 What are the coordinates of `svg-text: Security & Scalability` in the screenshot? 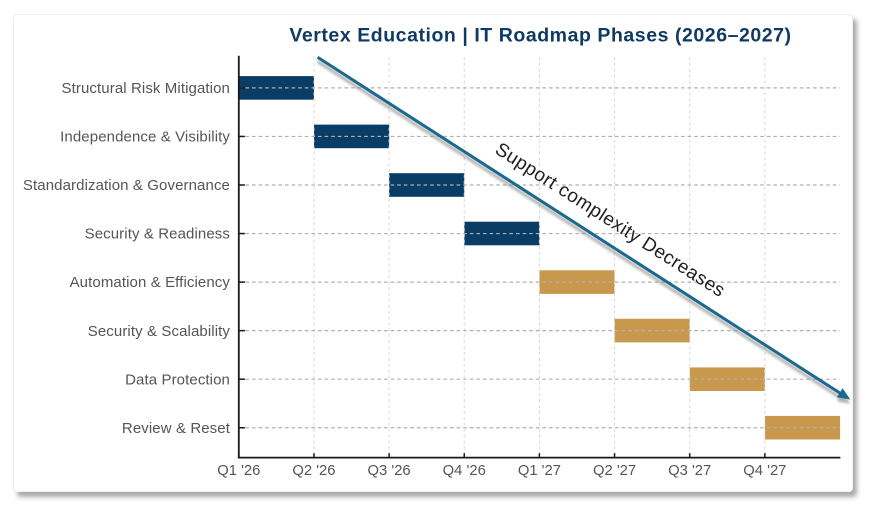 It's located at (159, 331).